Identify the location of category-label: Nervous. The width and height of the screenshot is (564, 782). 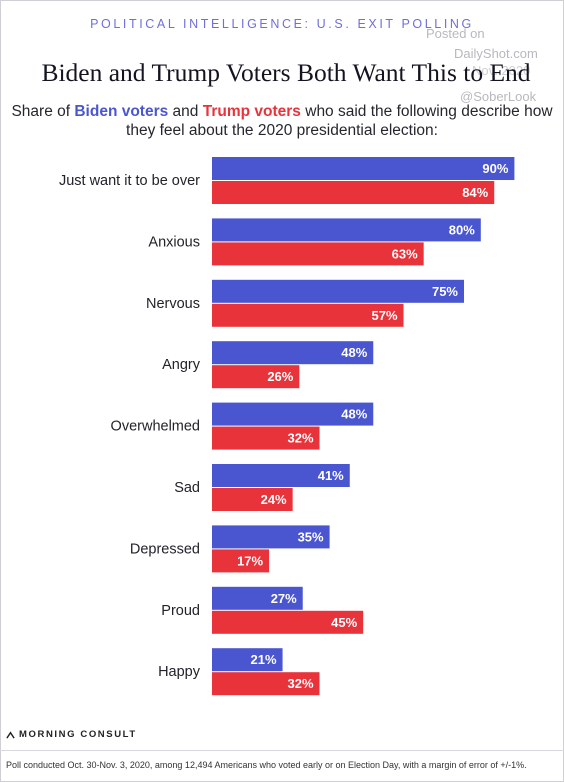
(173, 304).